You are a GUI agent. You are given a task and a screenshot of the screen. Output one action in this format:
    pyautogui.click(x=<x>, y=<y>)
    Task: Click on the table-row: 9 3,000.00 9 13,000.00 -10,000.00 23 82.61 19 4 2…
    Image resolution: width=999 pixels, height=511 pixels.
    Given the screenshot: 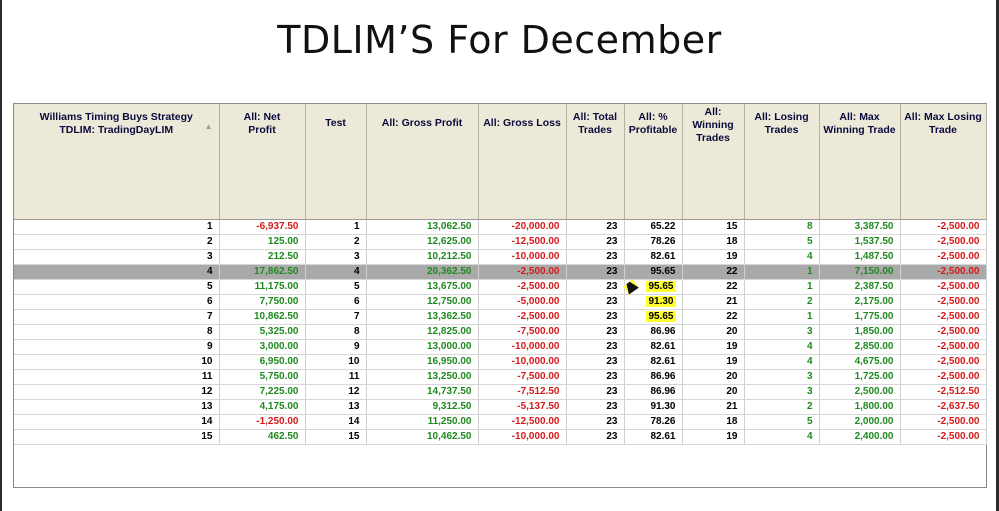 What is the action you would take?
    pyautogui.click(x=500, y=347)
    